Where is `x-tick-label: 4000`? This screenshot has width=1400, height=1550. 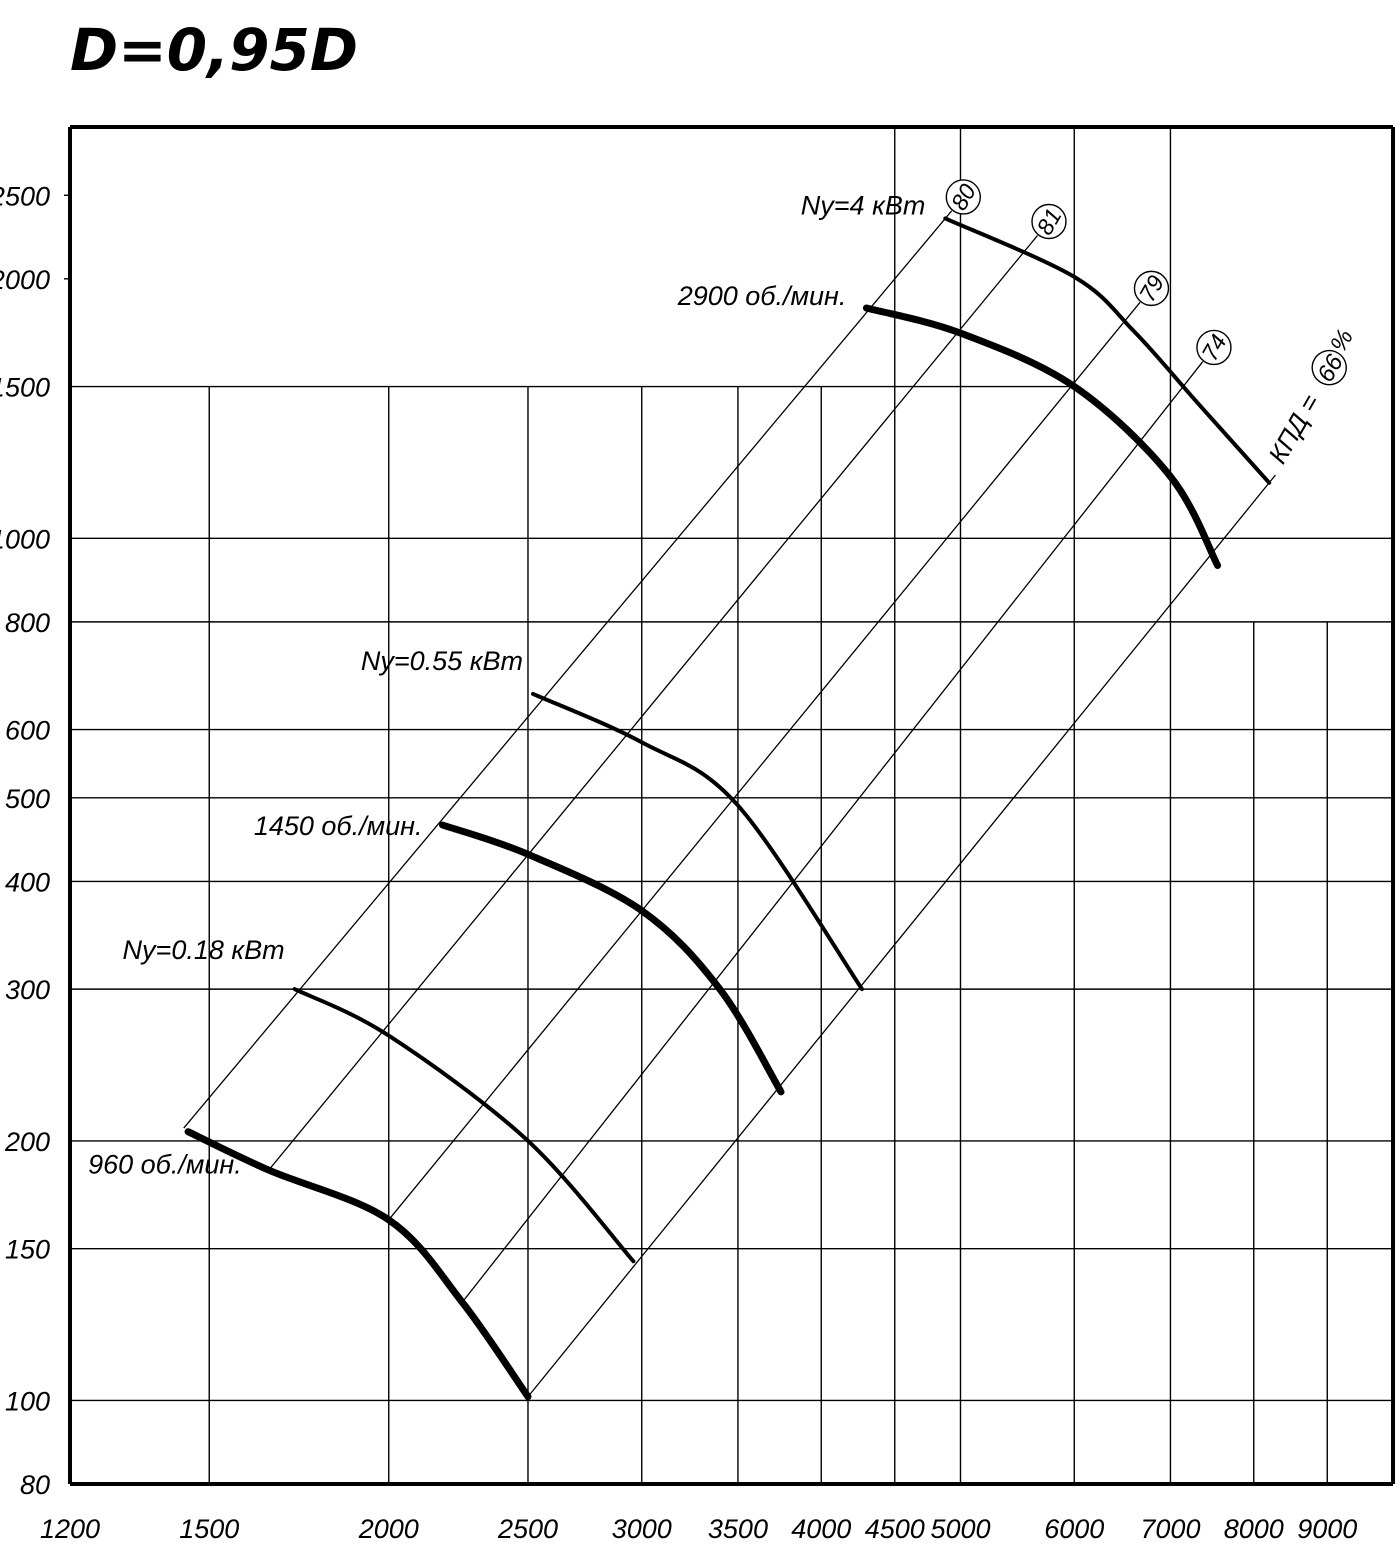 x-tick-label: 4000 is located at coordinates (821, 1529).